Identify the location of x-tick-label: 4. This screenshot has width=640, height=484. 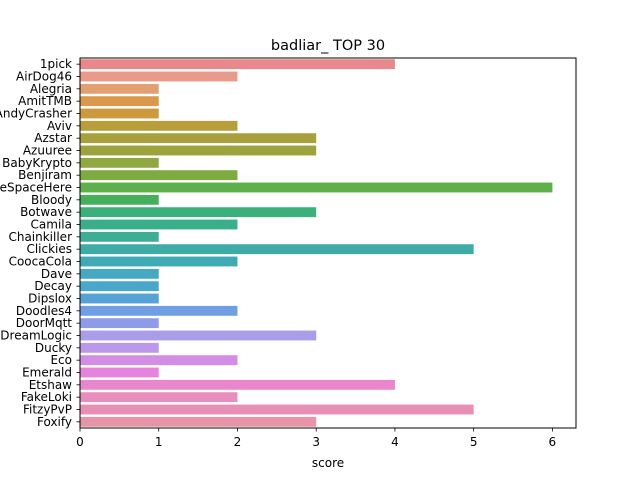
(395, 442).